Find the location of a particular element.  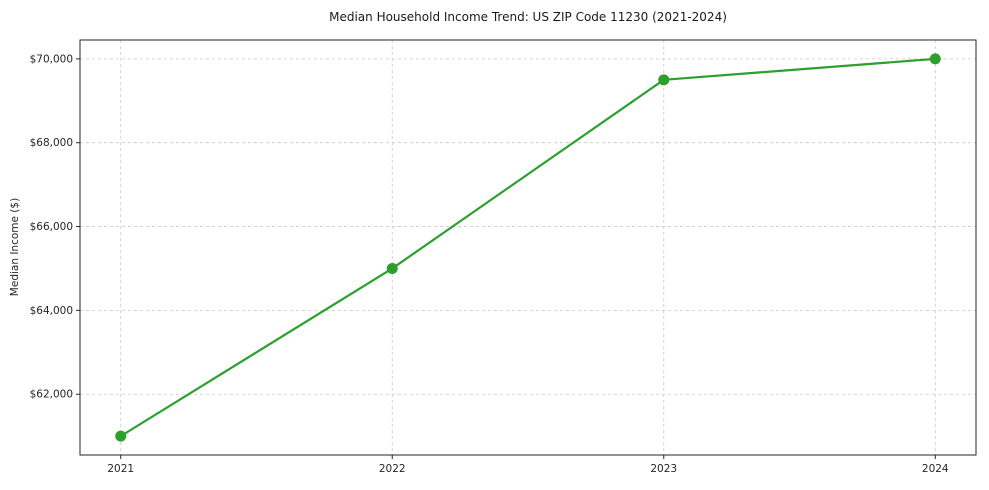

y-tick-label: $70,000 is located at coordinates (51, 59).